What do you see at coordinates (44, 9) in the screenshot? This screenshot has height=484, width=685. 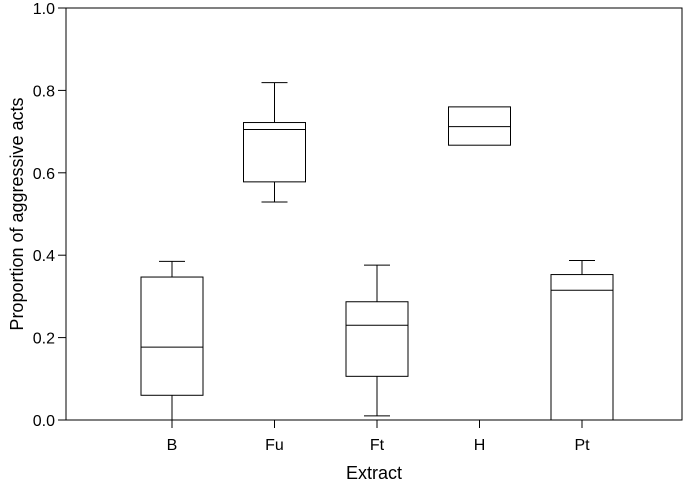 I see `y-tick-label: 1.0` at bounding box center [44, 9].